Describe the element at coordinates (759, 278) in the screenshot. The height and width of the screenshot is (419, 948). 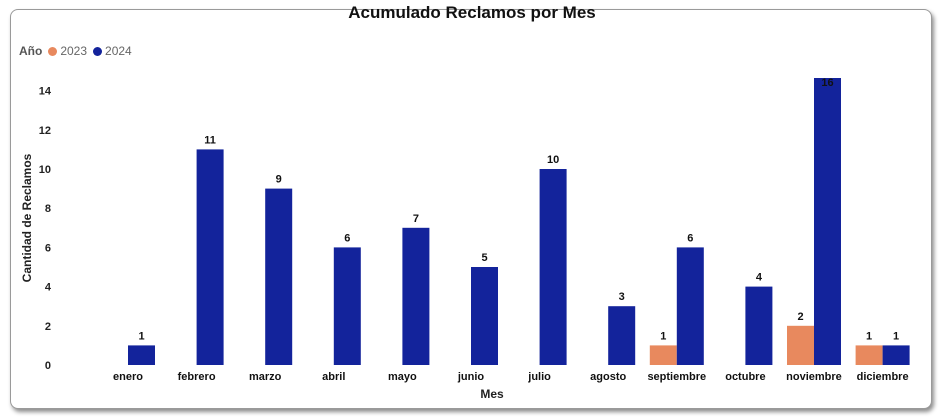
I see `data-label-2024-octubre: 4` at that location.